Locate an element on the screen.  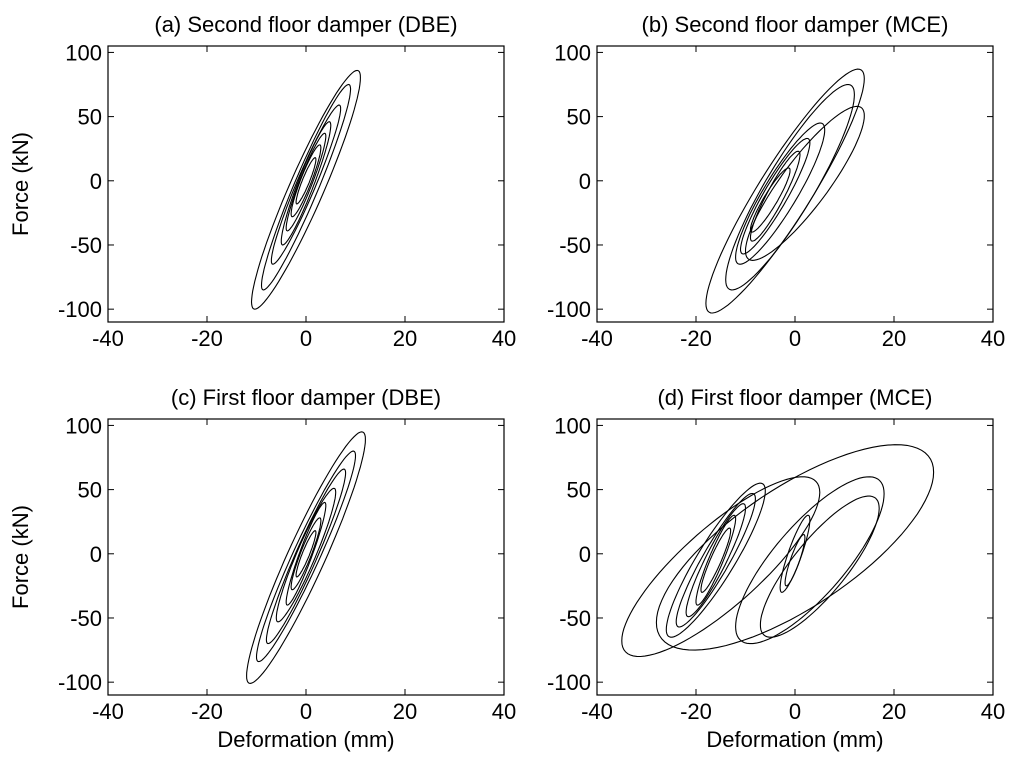
panel-title: (d) First floor damper (MCE) is located at coordinates (794, 397).